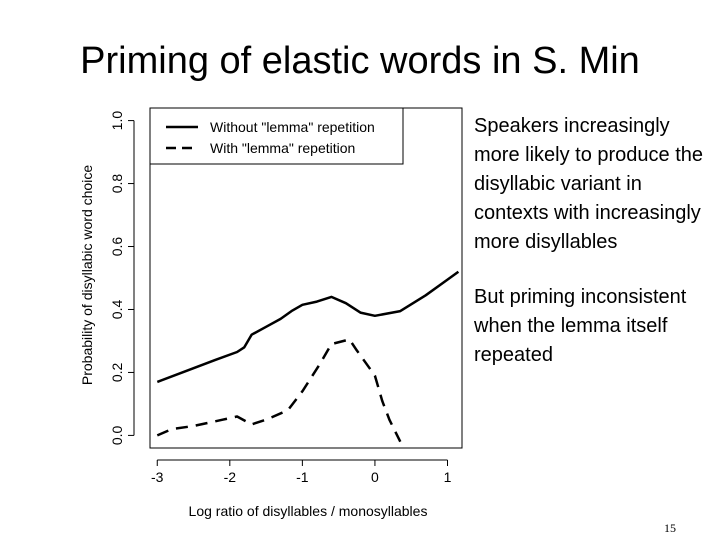 This screenshot has width=720, height=540. Describe the element at coordinates (117, 121) in the screenshot. I see `y-tick-label: 1.0` at that location.